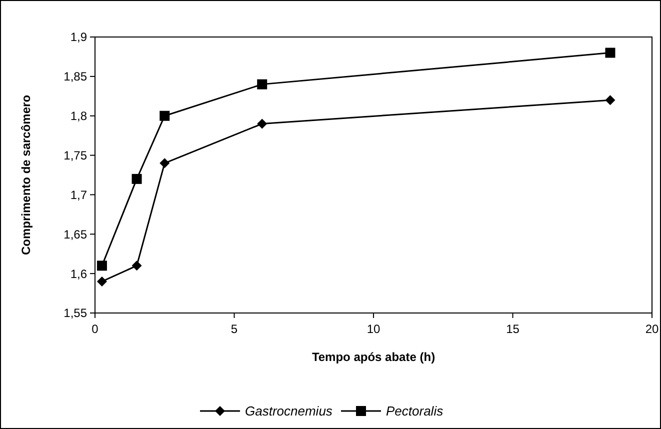  I want to click on y-tick-label: 1,55, so click(76, 313).